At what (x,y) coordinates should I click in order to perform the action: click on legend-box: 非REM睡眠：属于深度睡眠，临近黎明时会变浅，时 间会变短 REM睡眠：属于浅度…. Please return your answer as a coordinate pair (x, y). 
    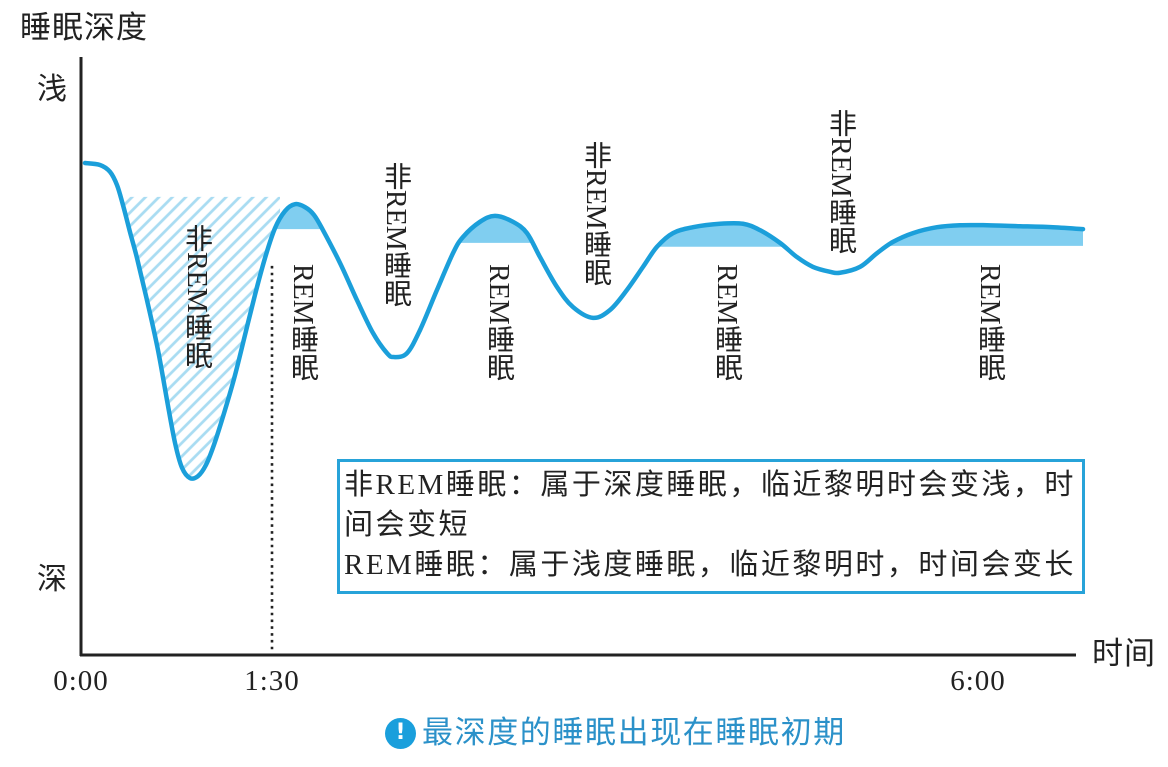
    Looking at the image, I should click on (711, 526).